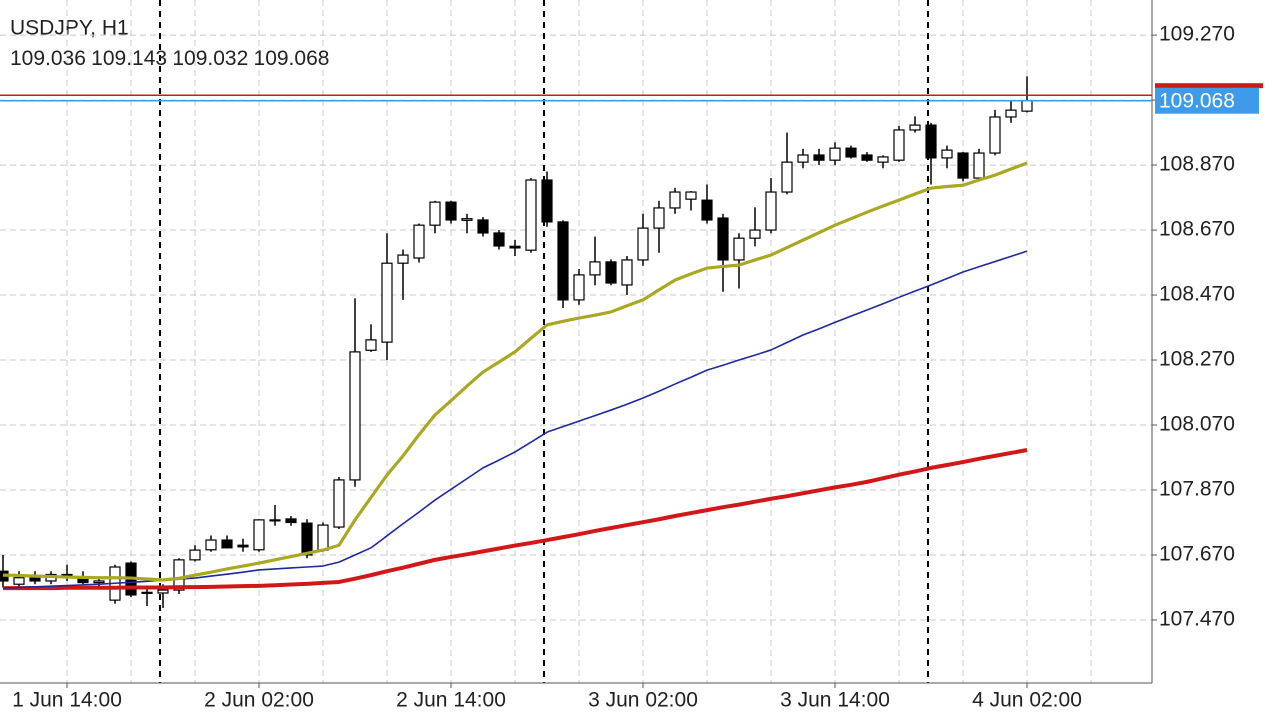 This screenshot has width=1280, height=720. I want to click on y-tick-label: 109.270, so click(1197, 34).